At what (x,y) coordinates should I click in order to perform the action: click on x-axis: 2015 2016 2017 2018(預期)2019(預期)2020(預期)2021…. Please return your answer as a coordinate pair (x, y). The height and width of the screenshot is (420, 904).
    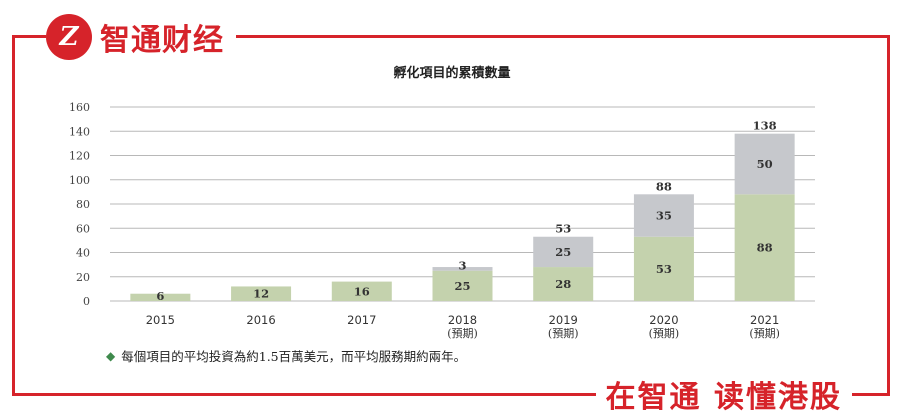
    Looking at the image, I should click on (463, 326).